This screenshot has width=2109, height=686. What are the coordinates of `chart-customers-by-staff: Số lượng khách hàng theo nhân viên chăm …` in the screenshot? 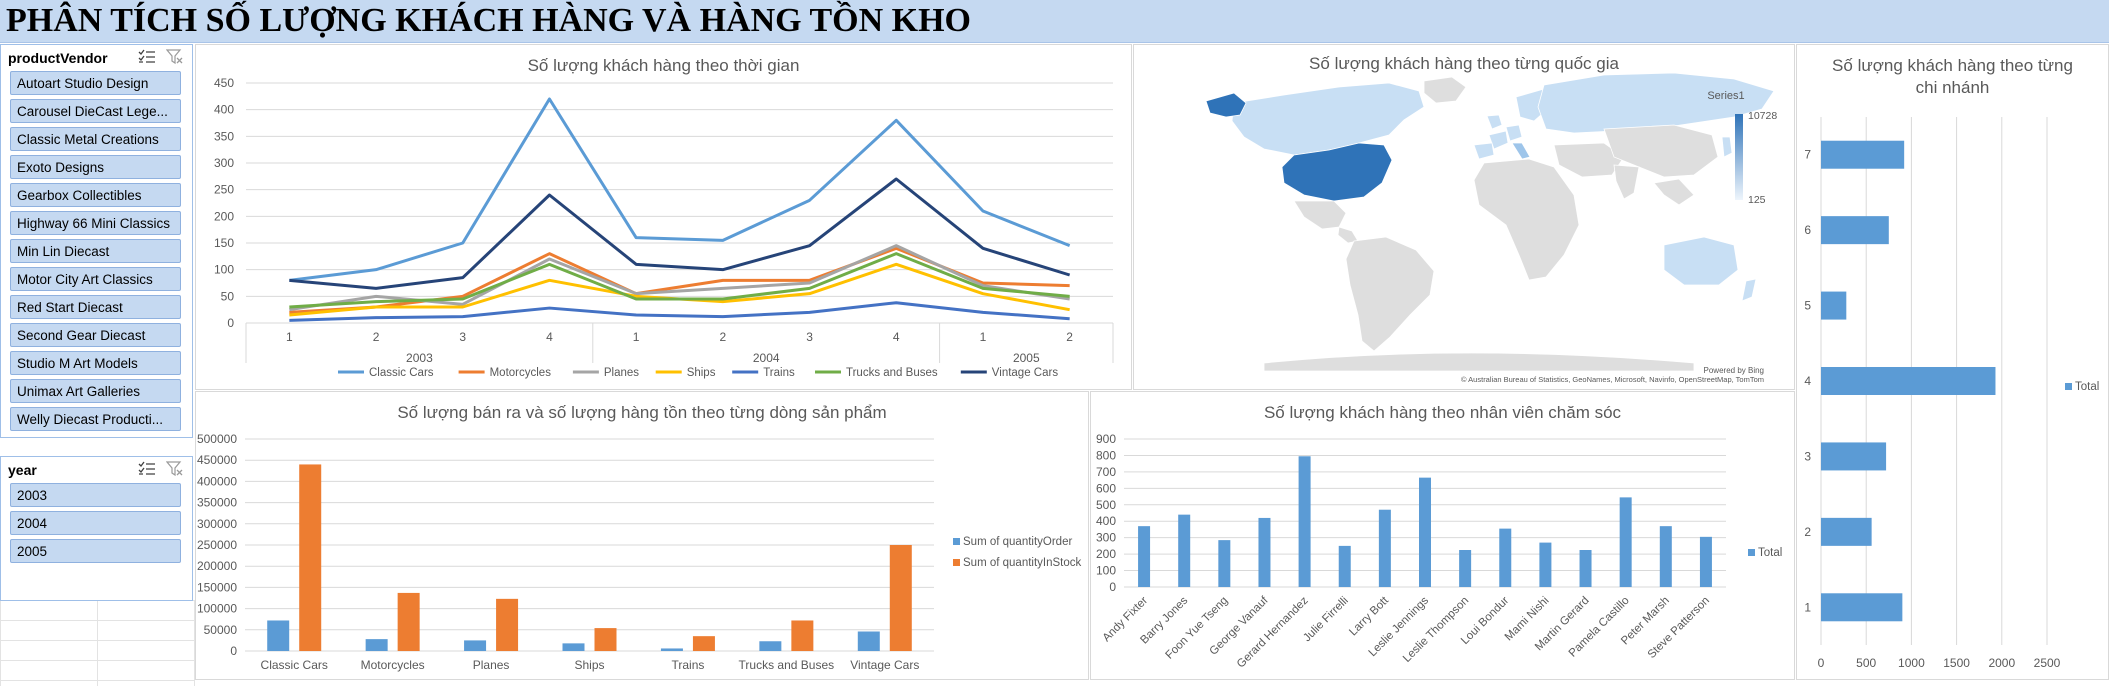 It's located at (1442, 535).